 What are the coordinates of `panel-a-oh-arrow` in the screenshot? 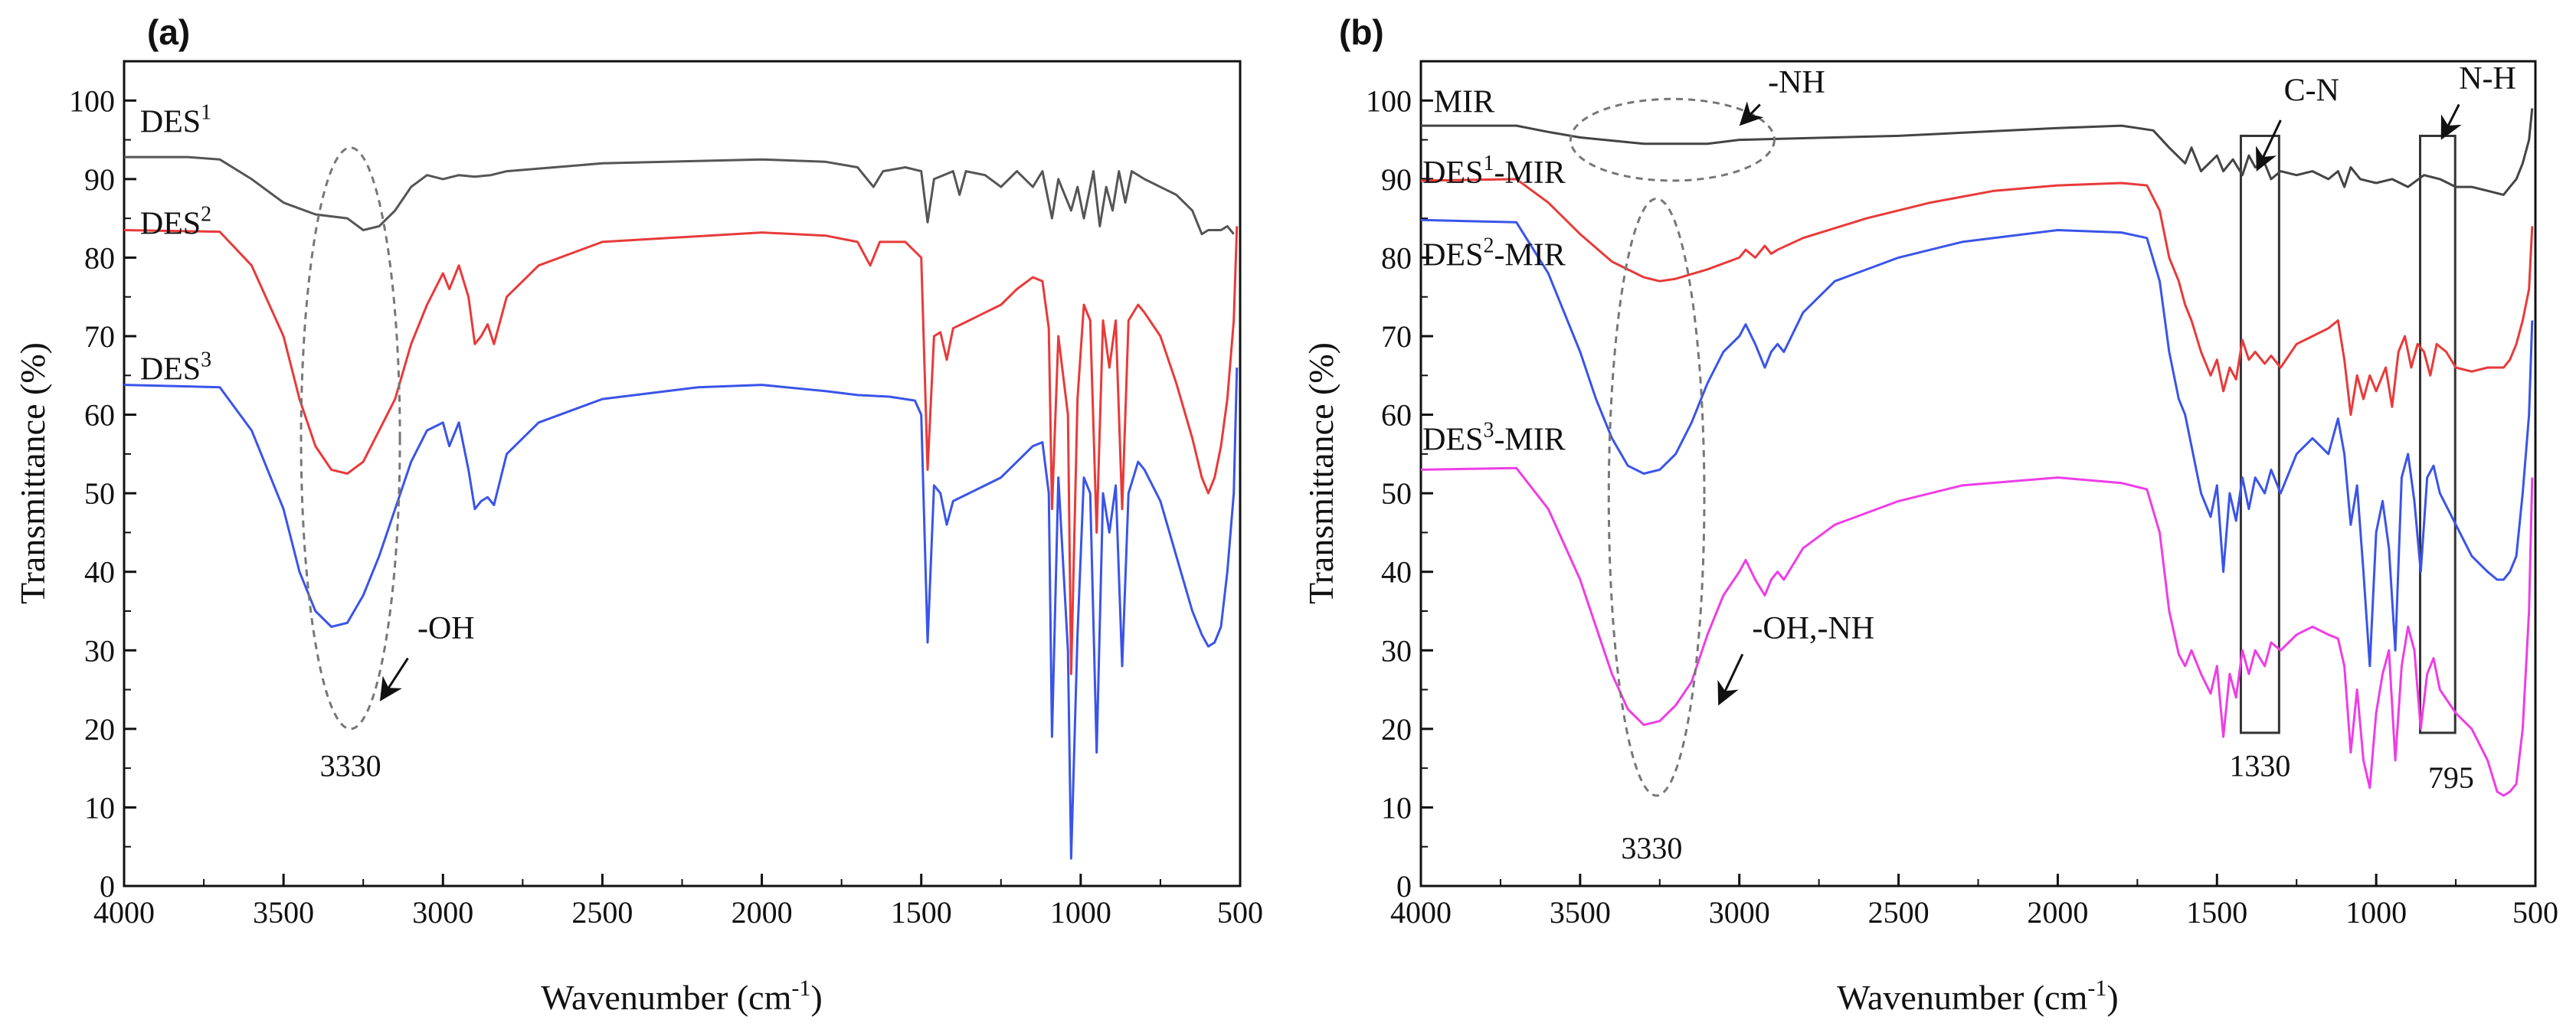 It's located at (394, 679).